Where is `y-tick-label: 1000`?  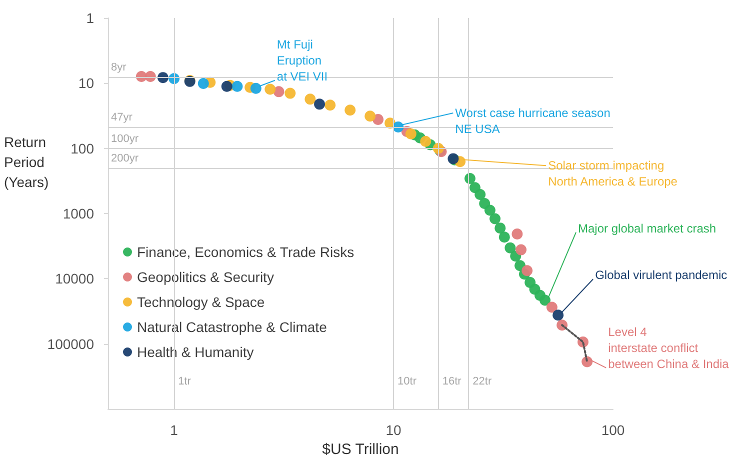 y-tick-label: 1000 is located at coordinates (78, 214).